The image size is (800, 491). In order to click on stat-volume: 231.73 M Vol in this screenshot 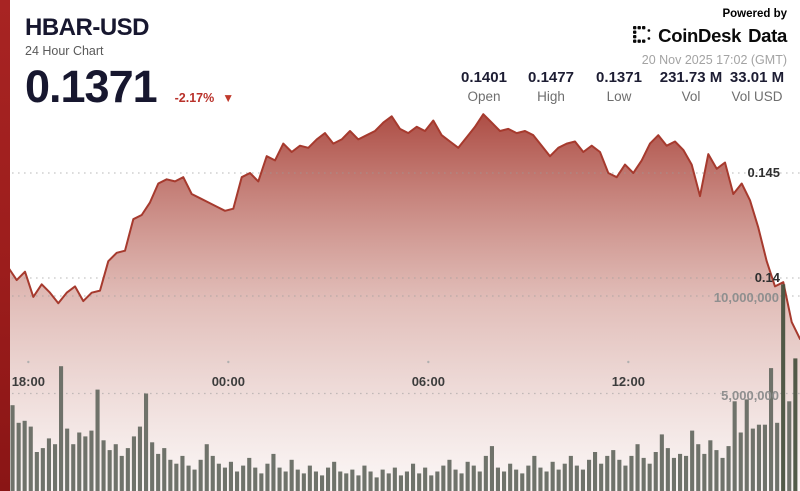, I will do `click(691, 86)`.